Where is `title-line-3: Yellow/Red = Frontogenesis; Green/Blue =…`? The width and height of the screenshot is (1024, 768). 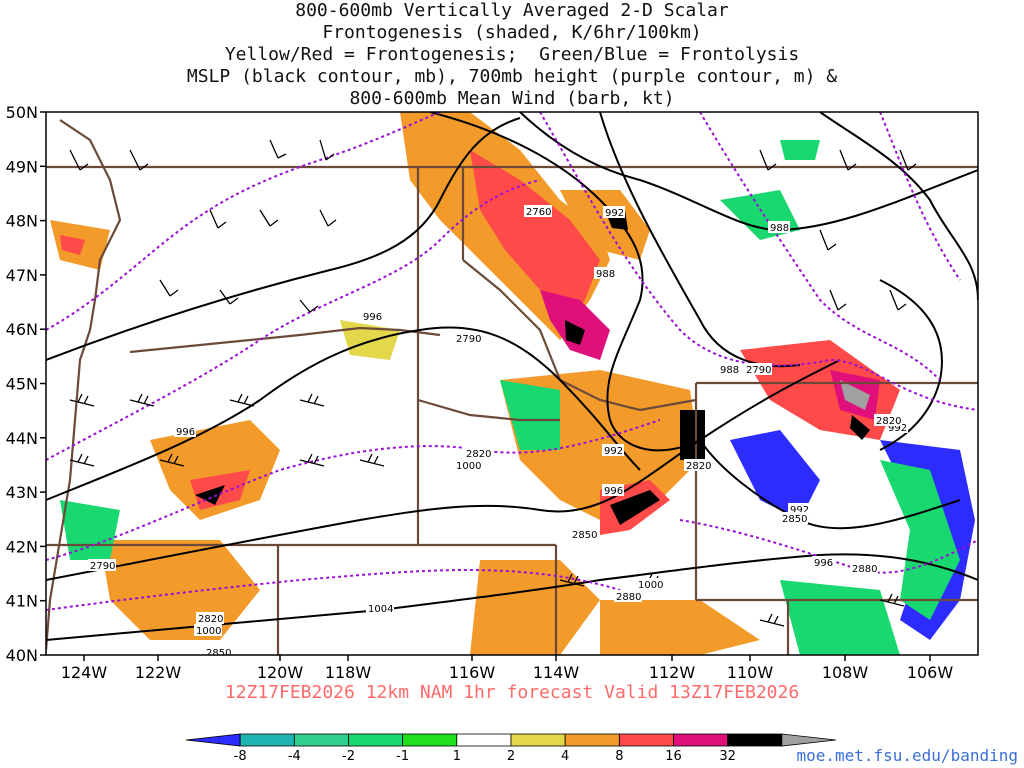
title-line-3: Yellow/Red = Frontogenesis; Green/Blue =… is located at coordinates (512, 54).